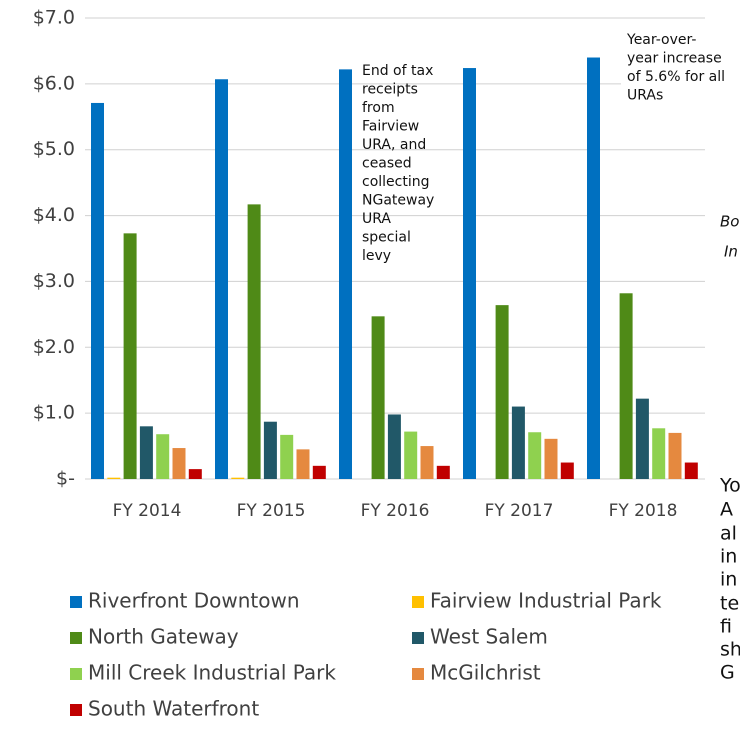  I want to click on annotation: Year-over-, so click(661, 40).